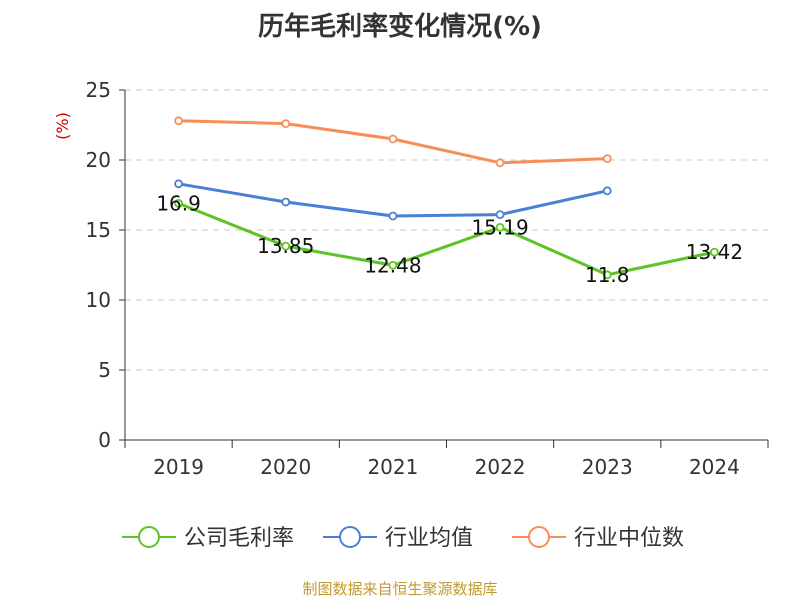  What do you see at coordinates (400, 589) in the screenshot?
I see `source-note: 制图数据来自恒生聚源数据库` at bounding box center [400, 589].